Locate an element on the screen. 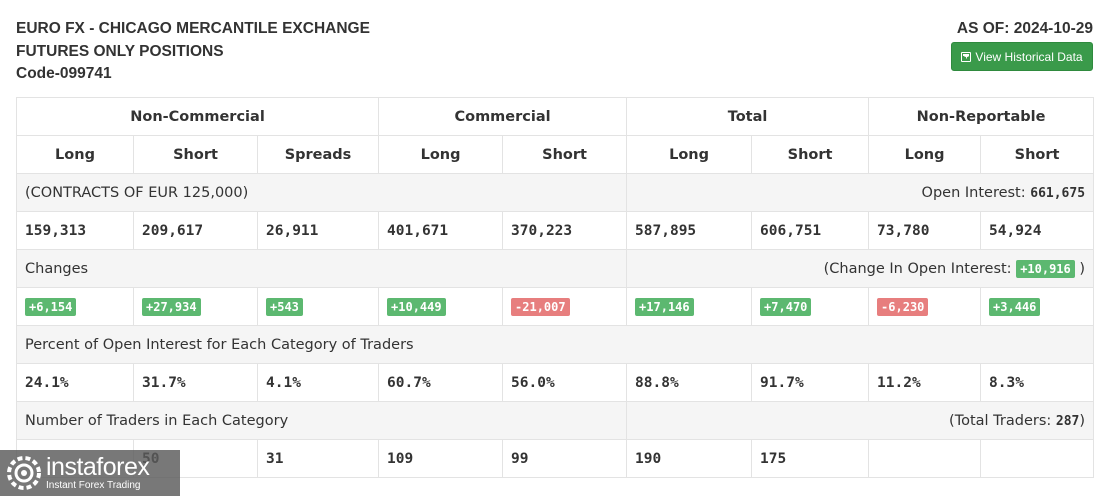 This screenshot has width=1108, height=496. change-badge: +10,449 is located at coordinates (416, 306).